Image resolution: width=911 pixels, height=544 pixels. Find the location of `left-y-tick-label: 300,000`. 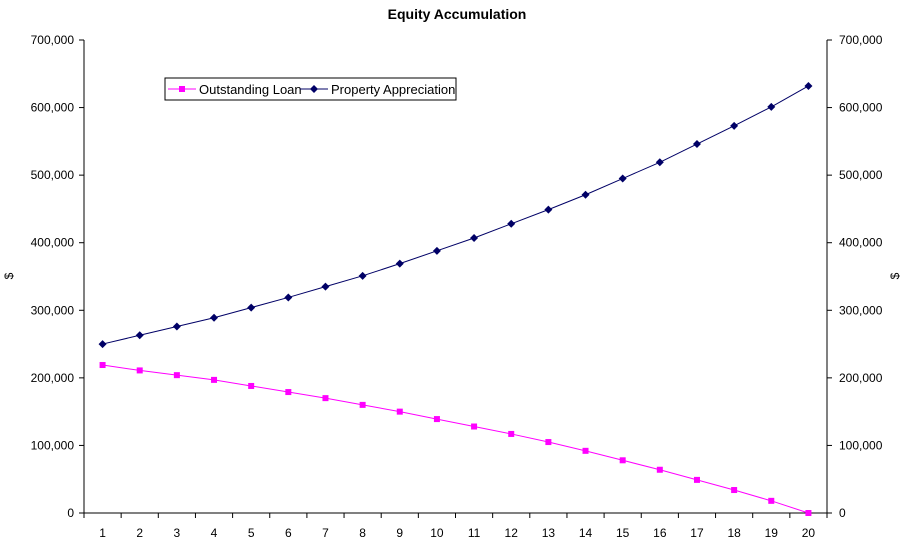

left-y-tick-label: 300,000 is located at coordinates (53, 310).